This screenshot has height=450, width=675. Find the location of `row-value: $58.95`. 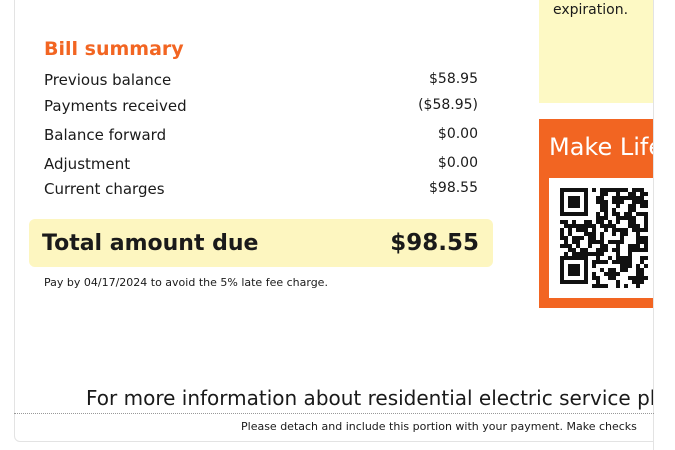

row-value: $58.95 is located at coordinates (453, 79).